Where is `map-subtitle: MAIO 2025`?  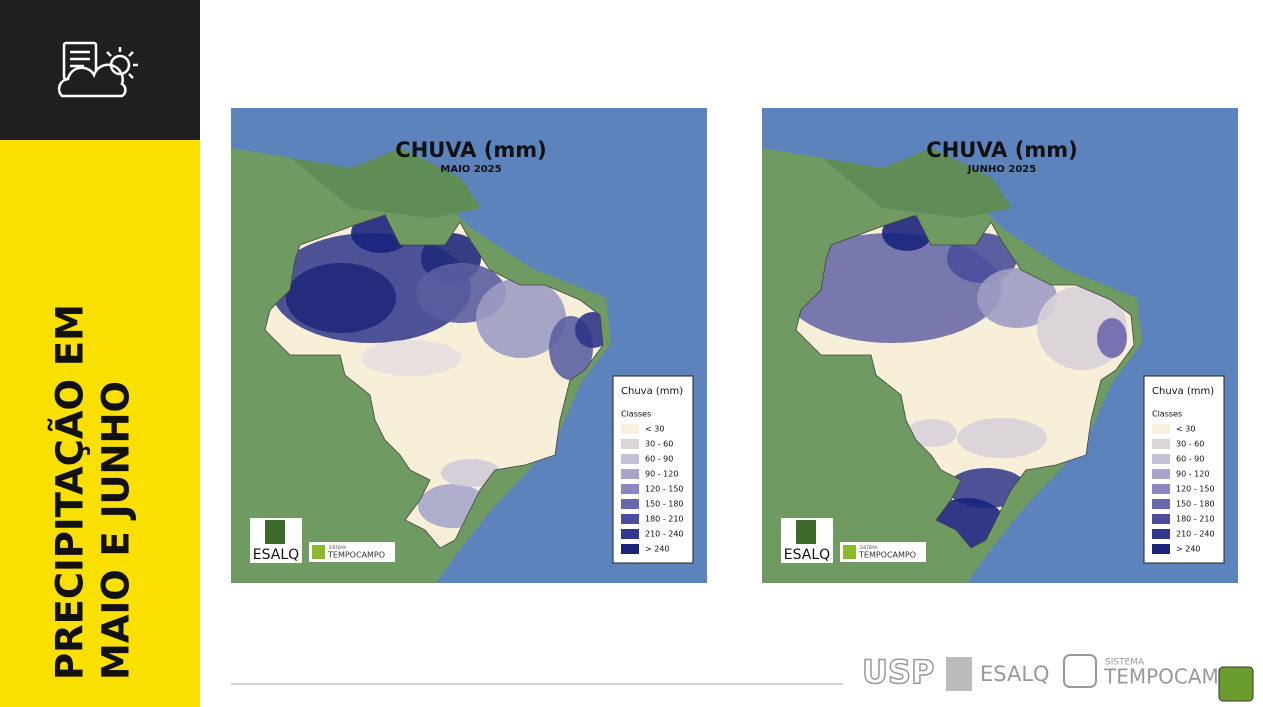
map-subtitle: MAIO 2025 is located at coordinates (470, 169).